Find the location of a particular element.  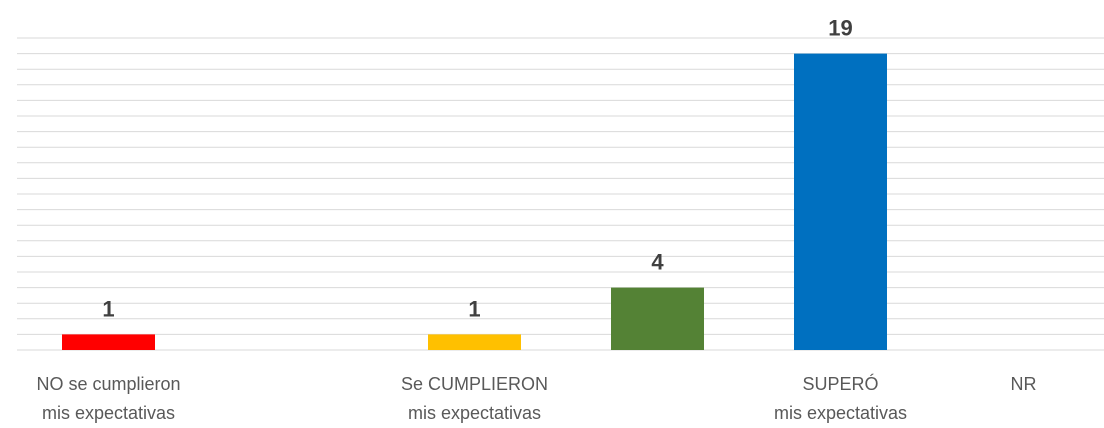

data-label: 19 is located at coordinates (840, 28).